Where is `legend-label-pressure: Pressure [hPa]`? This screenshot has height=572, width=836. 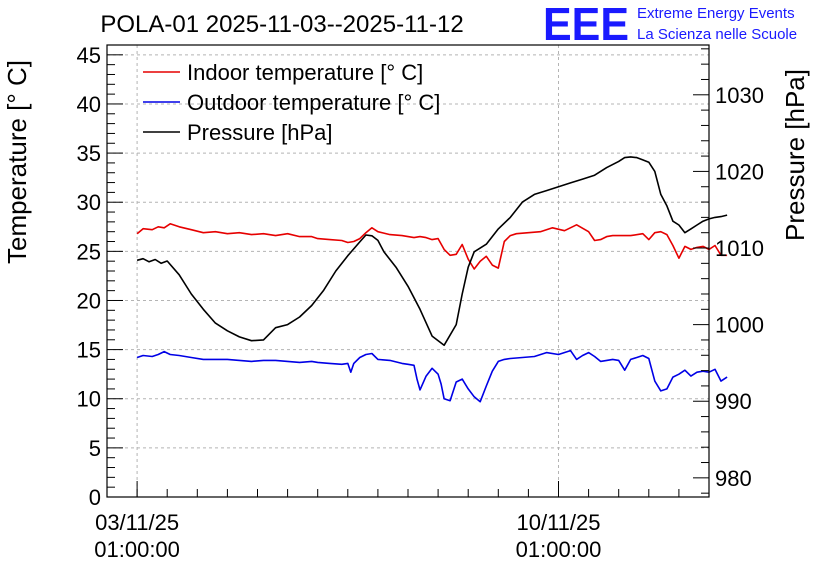 legend-label-pressure: Pressure [hPa] is located at coordinates (260, 132).